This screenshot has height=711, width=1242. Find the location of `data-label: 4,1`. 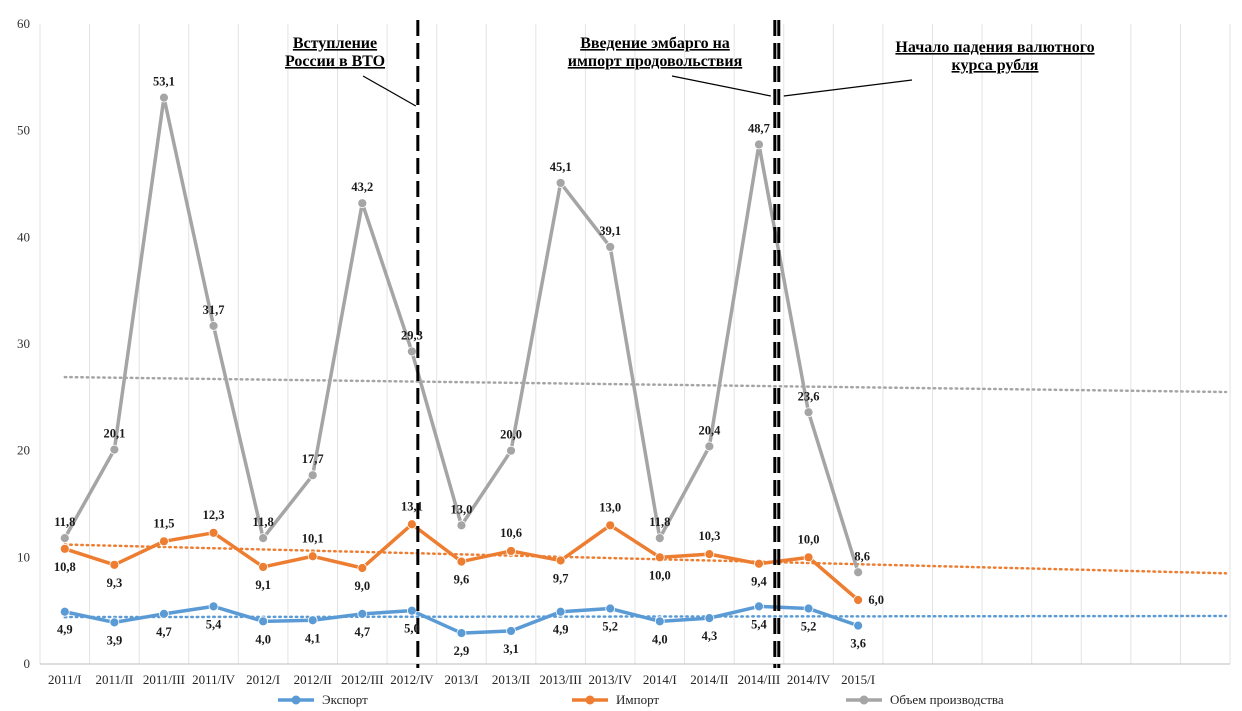

data-label: 4,1 is located at coordinates (313, 638).